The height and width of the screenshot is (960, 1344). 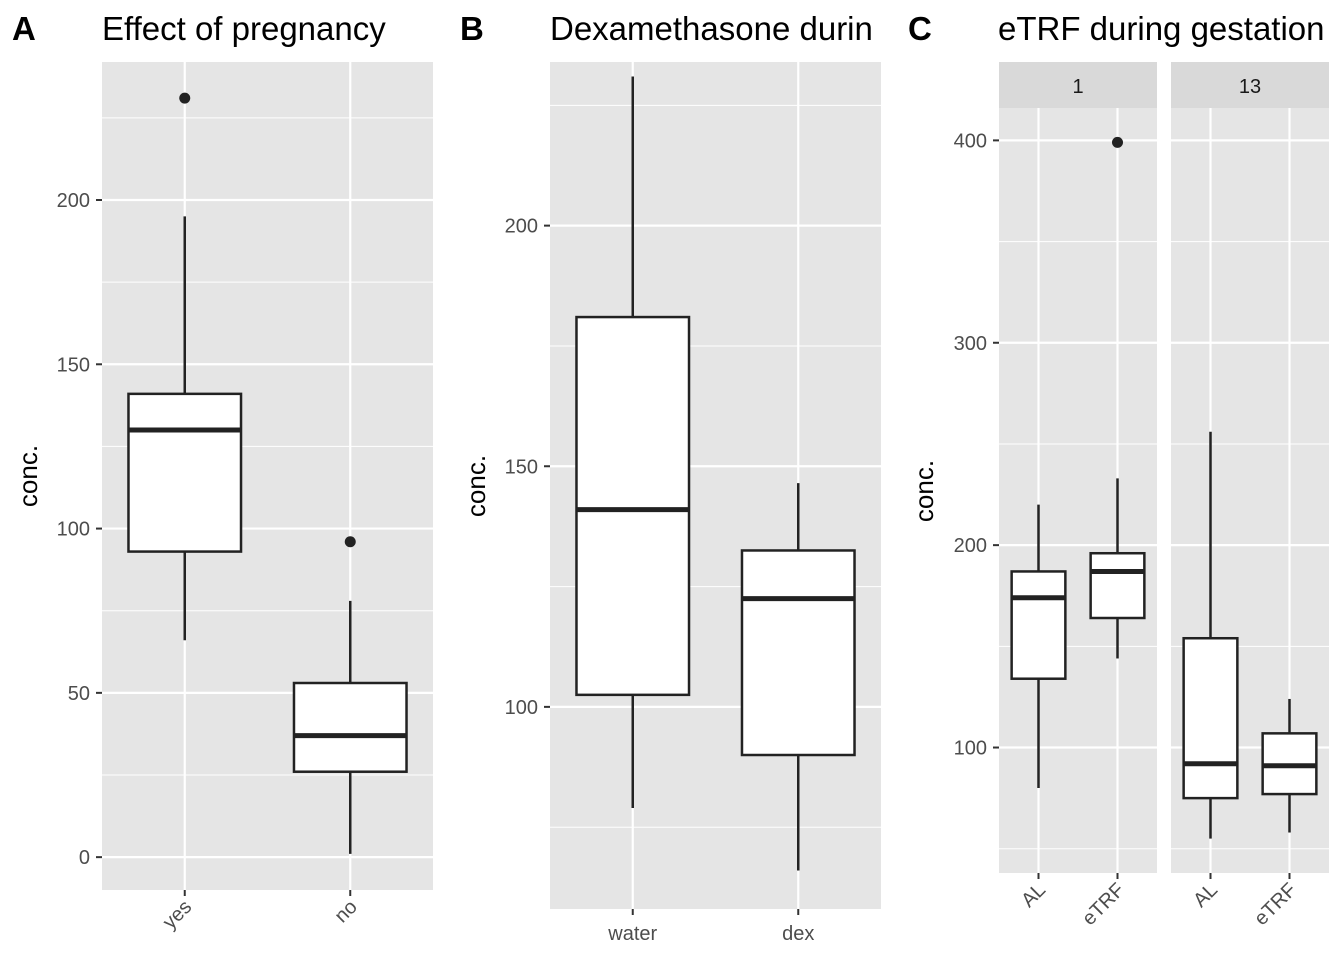 What do you see at coordinates (521, 467) in the screenshot?
I see `panel-b-ytick-label: 150` at bounding box center [521, 467].